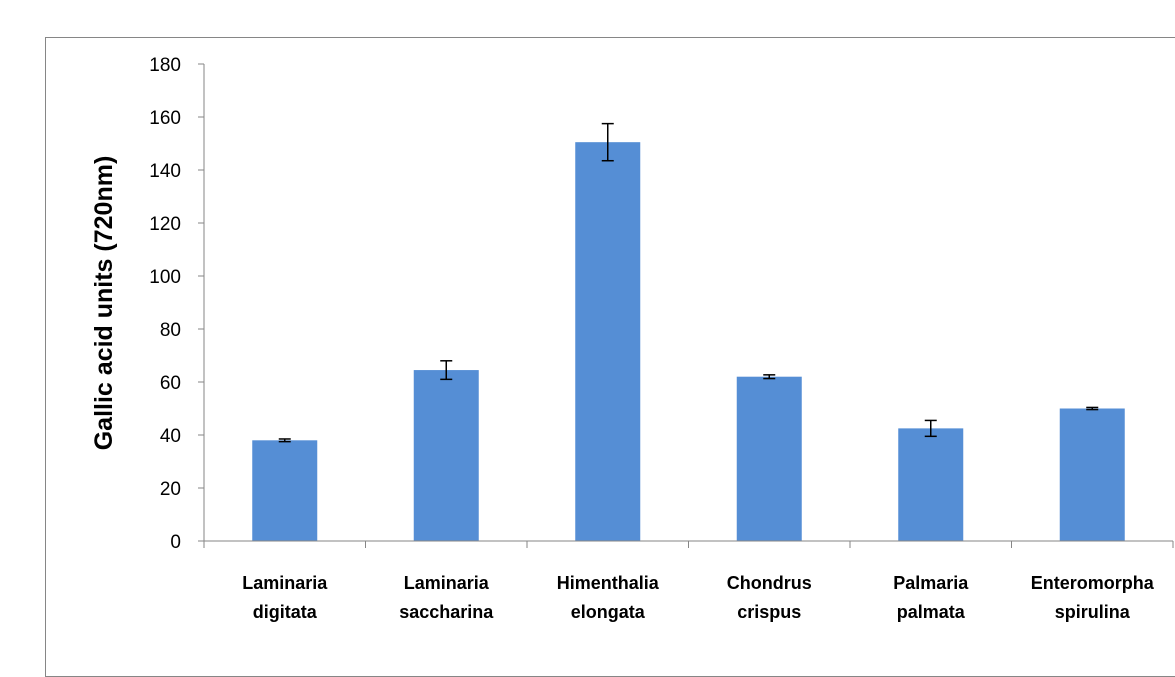 The width and height of the screenshot is (1175, 677). What do you see at coordinates (446, 597) in the screenshot?
I see `category-label: Laminaria saccharina` at bounding box center [446, 597].